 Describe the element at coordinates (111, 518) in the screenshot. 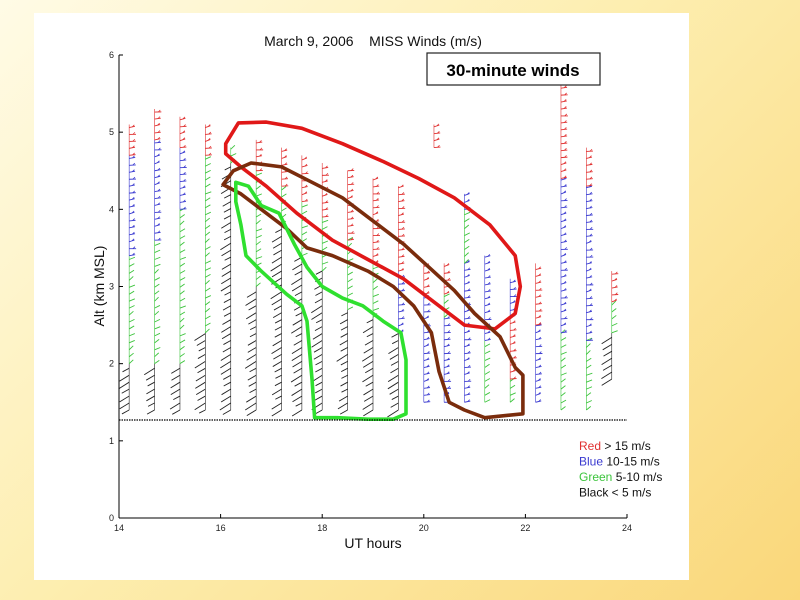

I see `y-tick-label: 0` at that location.